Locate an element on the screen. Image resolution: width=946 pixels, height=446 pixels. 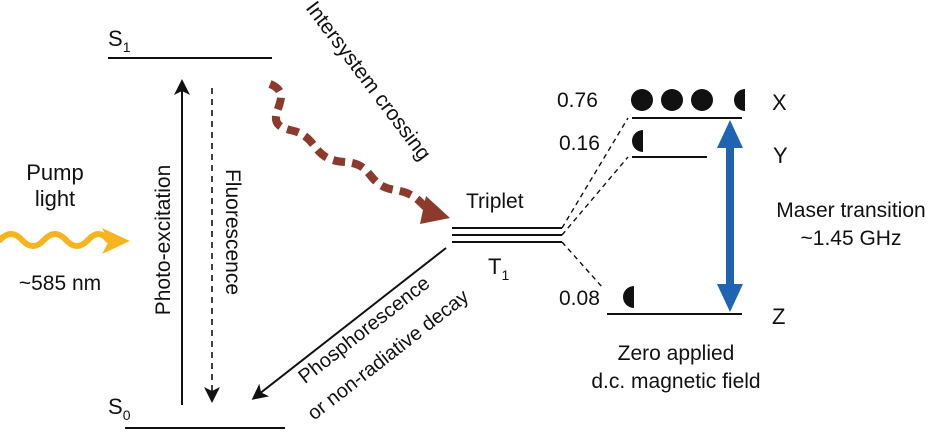
wavelength-label: ~585 nm is located at coordinates (60, 283).